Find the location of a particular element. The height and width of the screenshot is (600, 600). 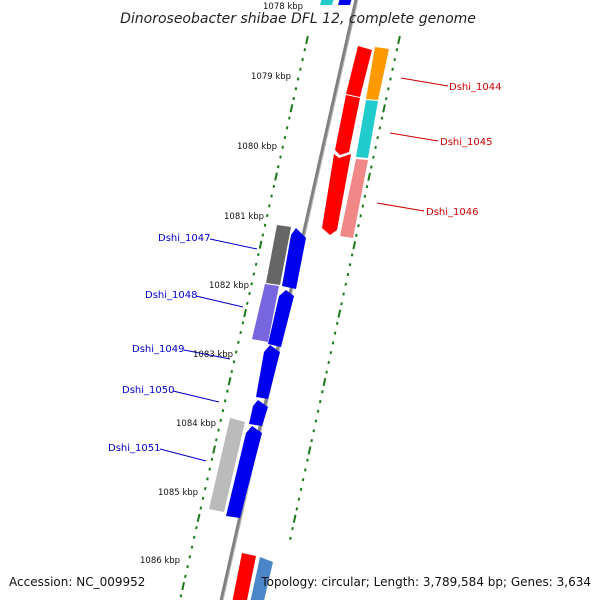

gene-arrow-bottom-red is located at coordinates (244, 576).